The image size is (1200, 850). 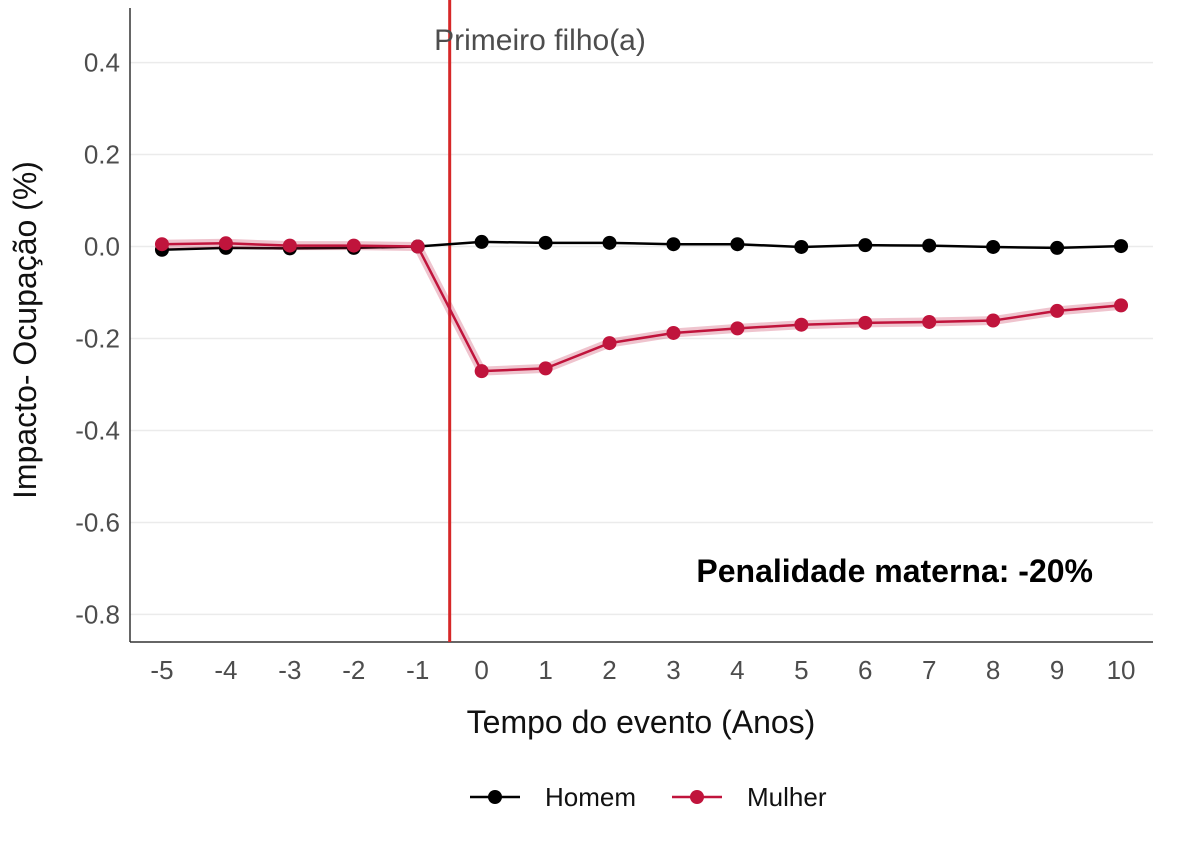 What do you see at coordinates (673, 670) in the screenshot?
I see `x-tick-label: 3` at bounding box center [673, 670].